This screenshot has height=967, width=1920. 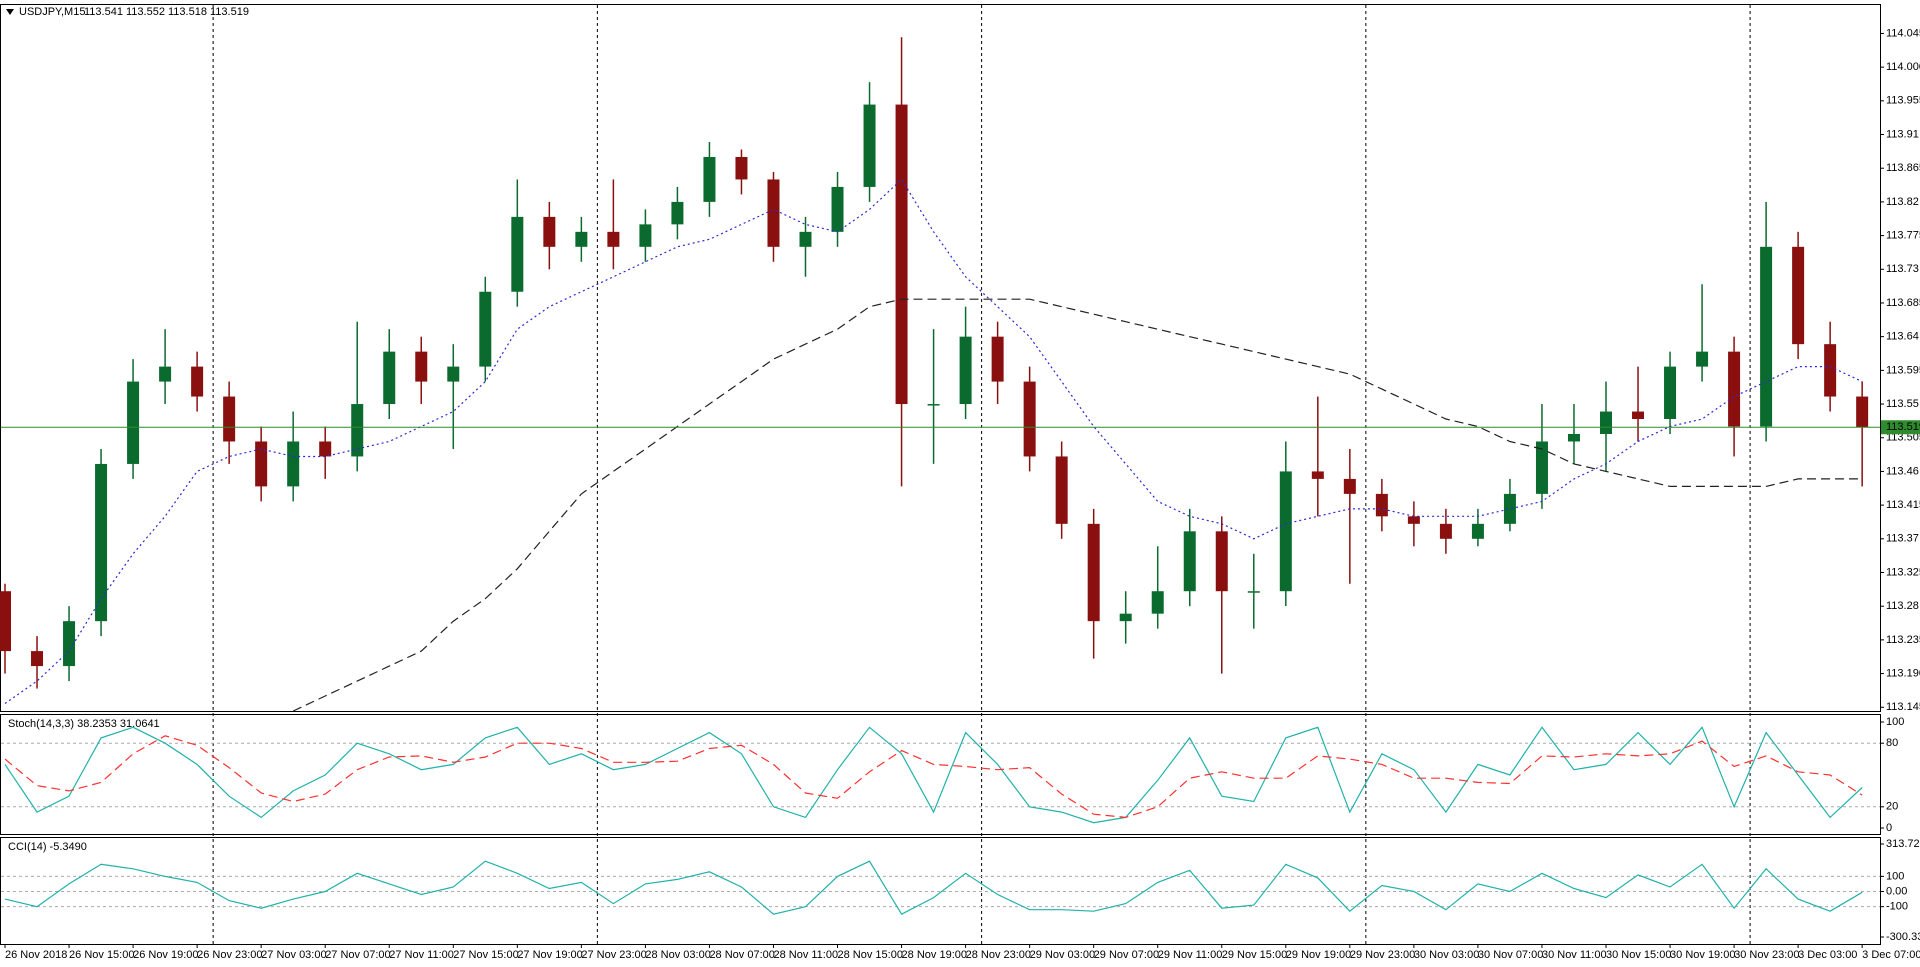 I want to click on y-tick-label: 0, so click(x=1889, y=828).